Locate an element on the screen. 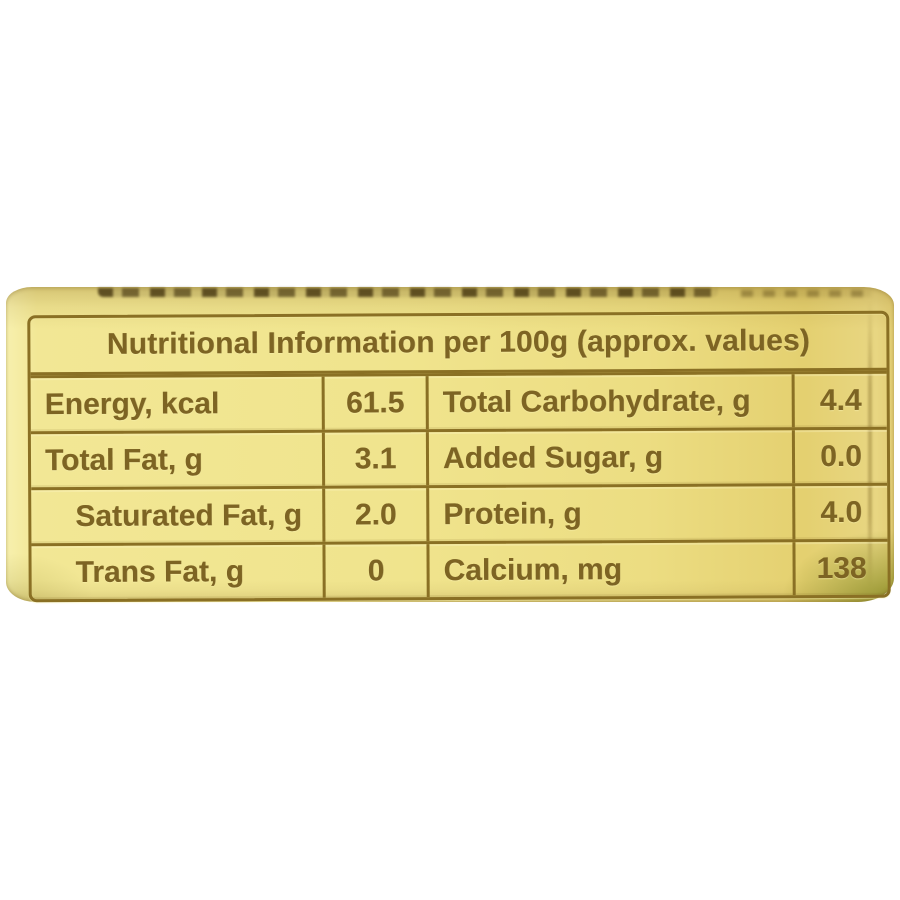  nutrient-value-cell: 0 is located at coordinates (374, 571).